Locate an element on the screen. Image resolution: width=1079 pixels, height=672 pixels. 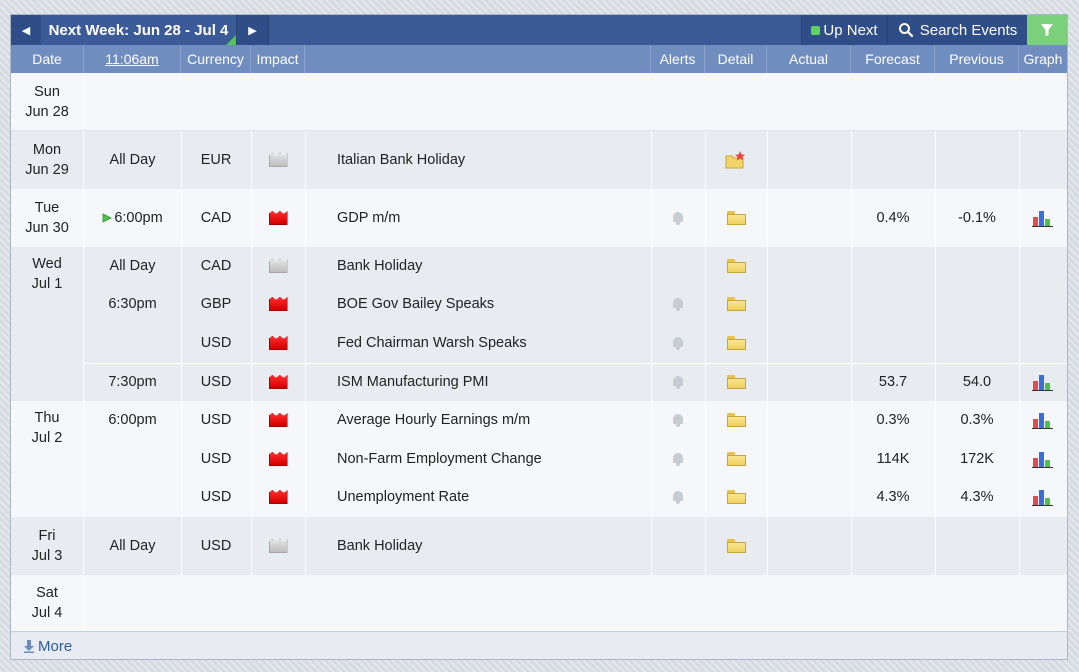
column-event is located at coordinates (478, 59).